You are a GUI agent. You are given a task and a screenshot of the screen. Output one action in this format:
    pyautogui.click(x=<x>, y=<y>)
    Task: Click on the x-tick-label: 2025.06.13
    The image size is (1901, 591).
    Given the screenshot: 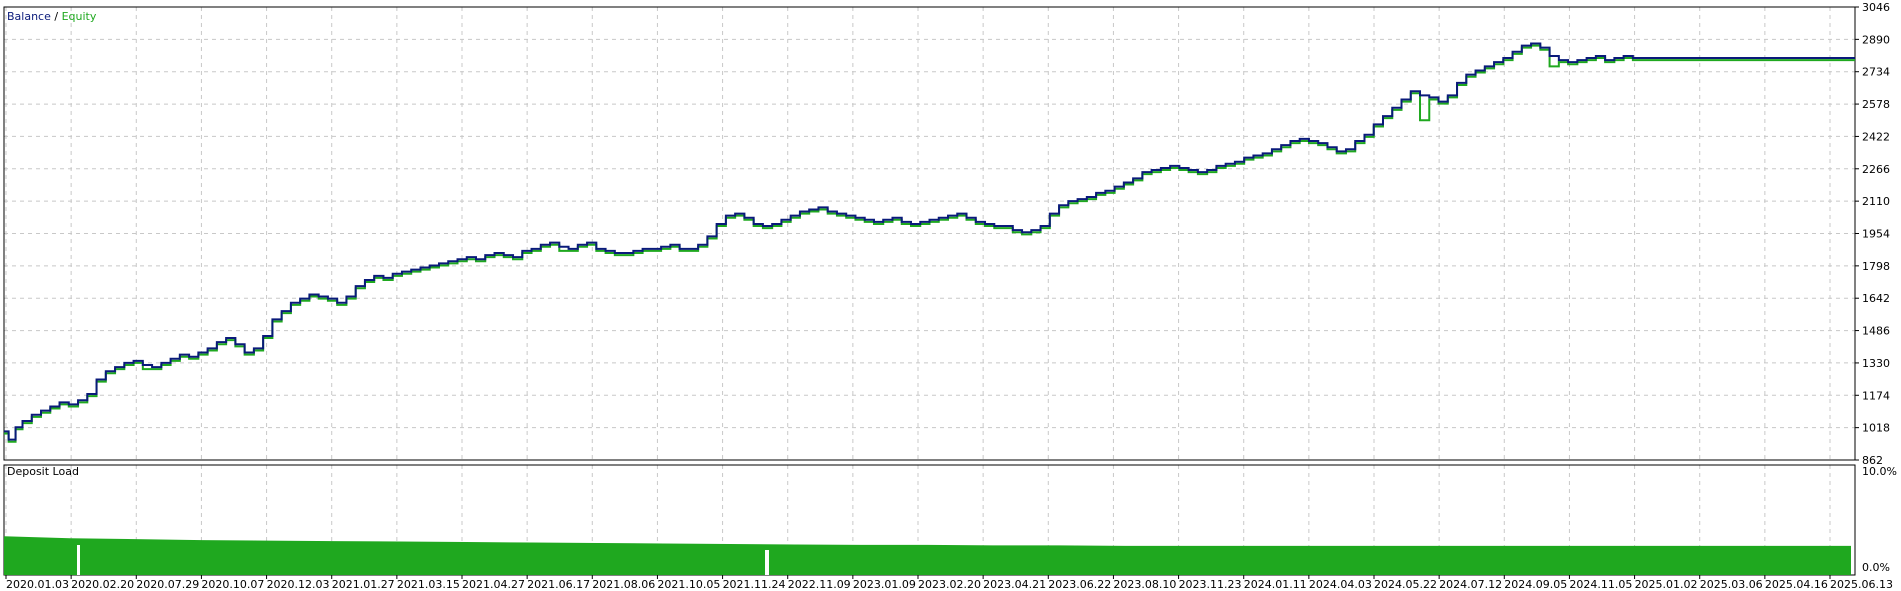 What is the action you would take?
    pyautogui.click(x=1861, y=584)
    